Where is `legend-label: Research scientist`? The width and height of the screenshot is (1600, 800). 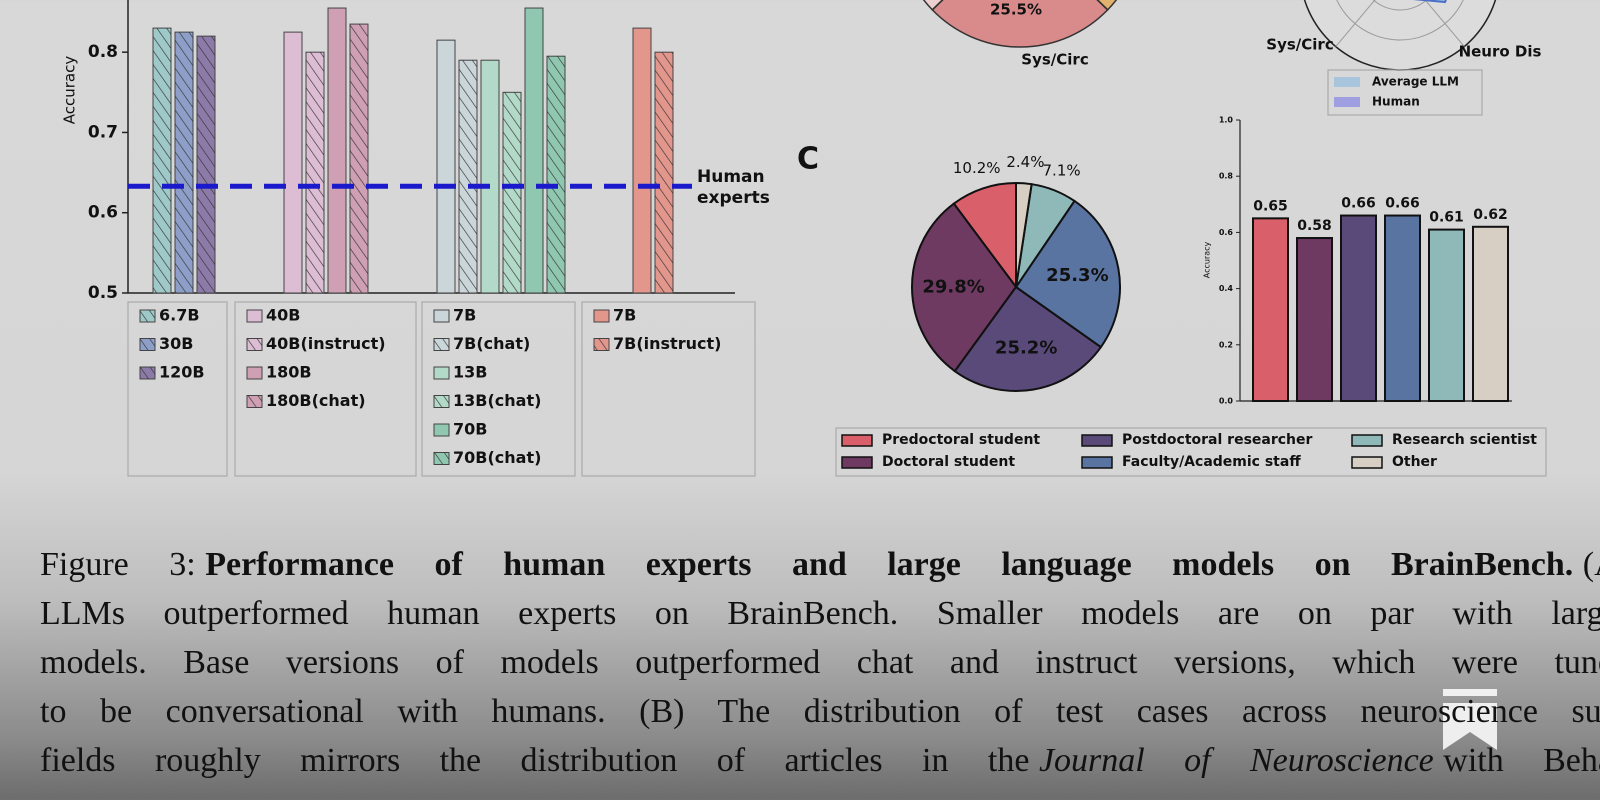 legend-label: Research scientist is located at coordinates (1464, 440).